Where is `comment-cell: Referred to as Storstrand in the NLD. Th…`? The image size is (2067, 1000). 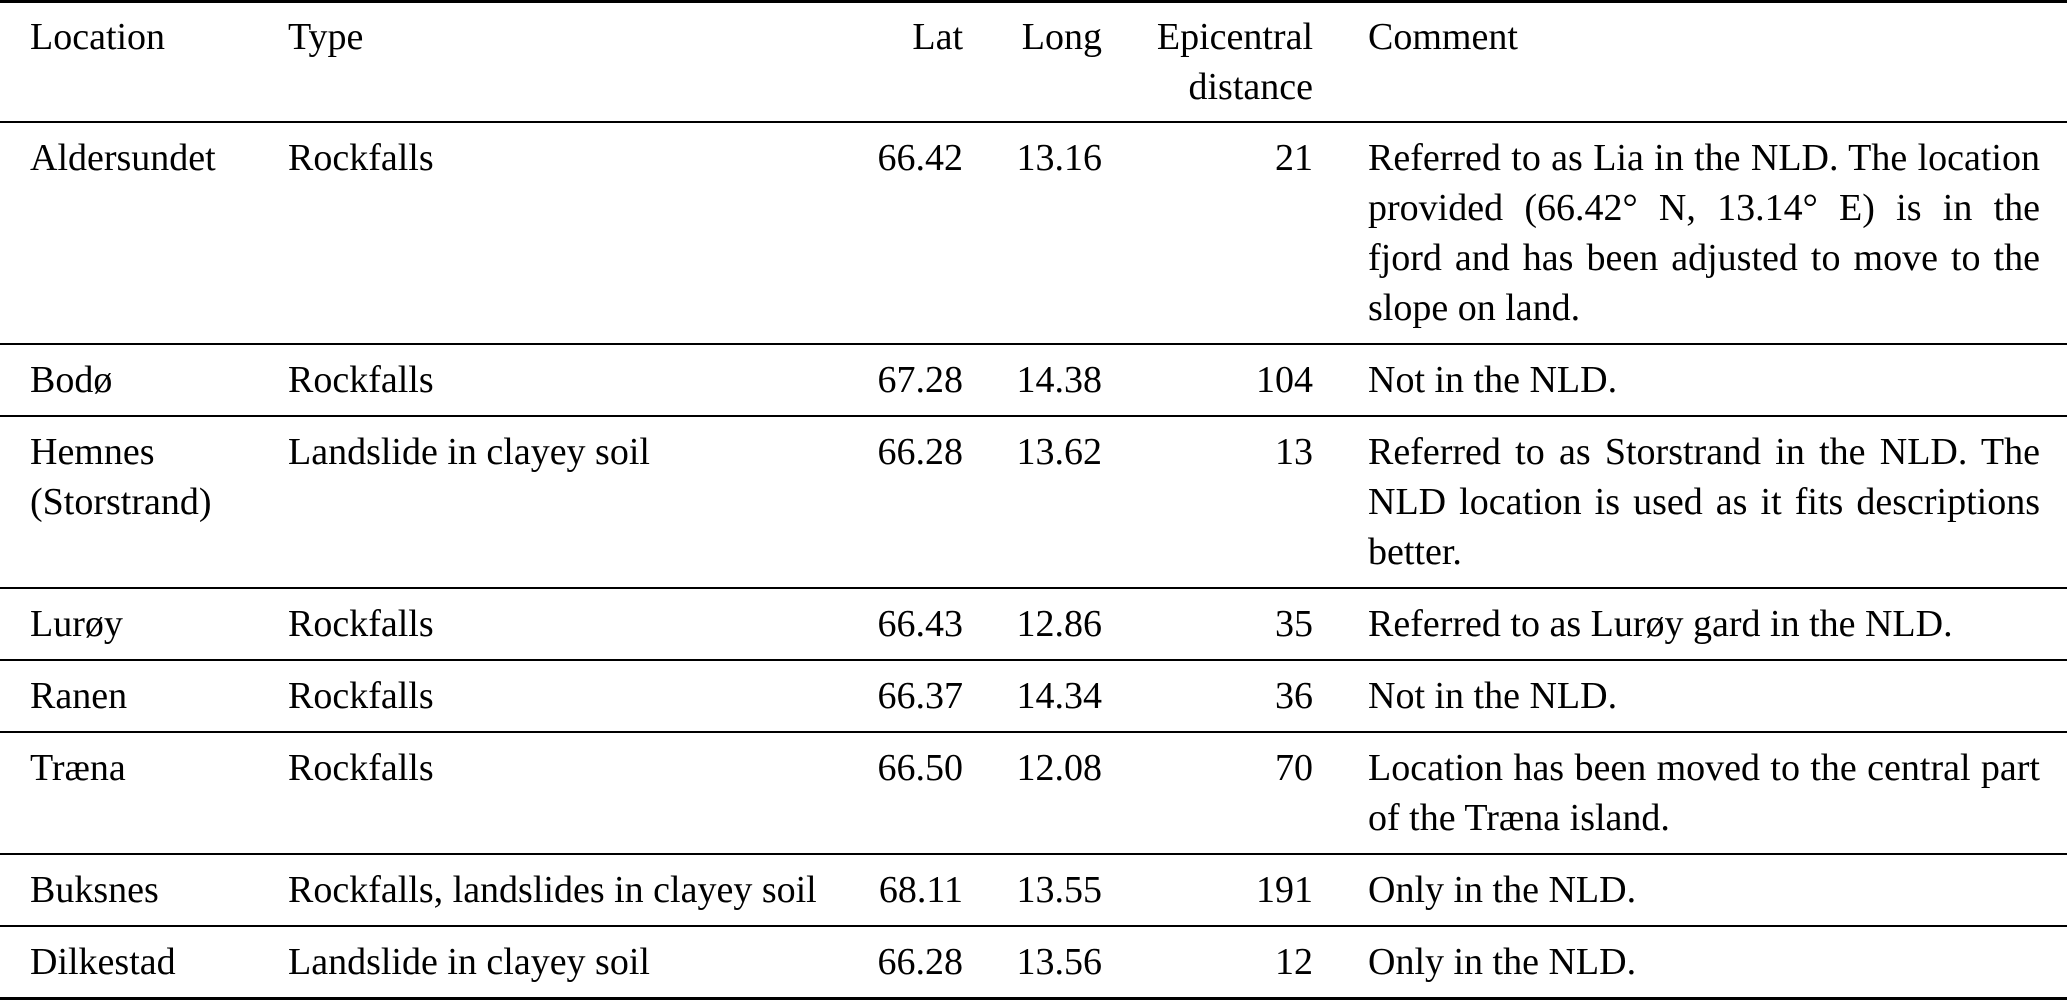 comment-cell: Referred to as Storstrand in the NLD. Th… is located at coordinates (1704, 502).